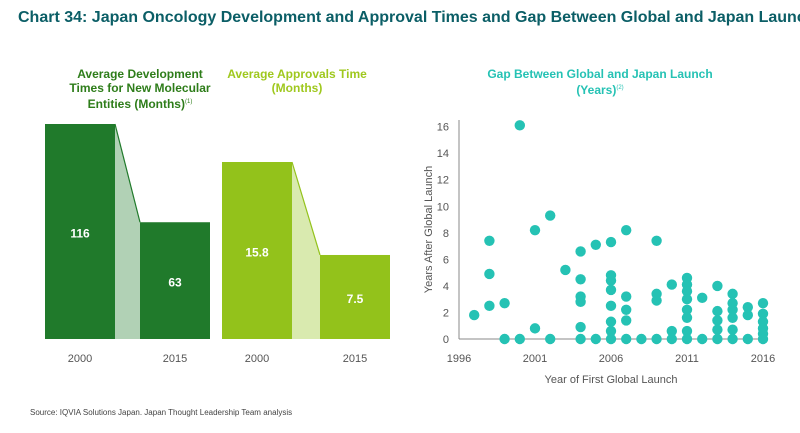 Image resolution: width=800 pixels, height=433 pixels. I want to click on dev-category-label: 2000, so click(80, 359).